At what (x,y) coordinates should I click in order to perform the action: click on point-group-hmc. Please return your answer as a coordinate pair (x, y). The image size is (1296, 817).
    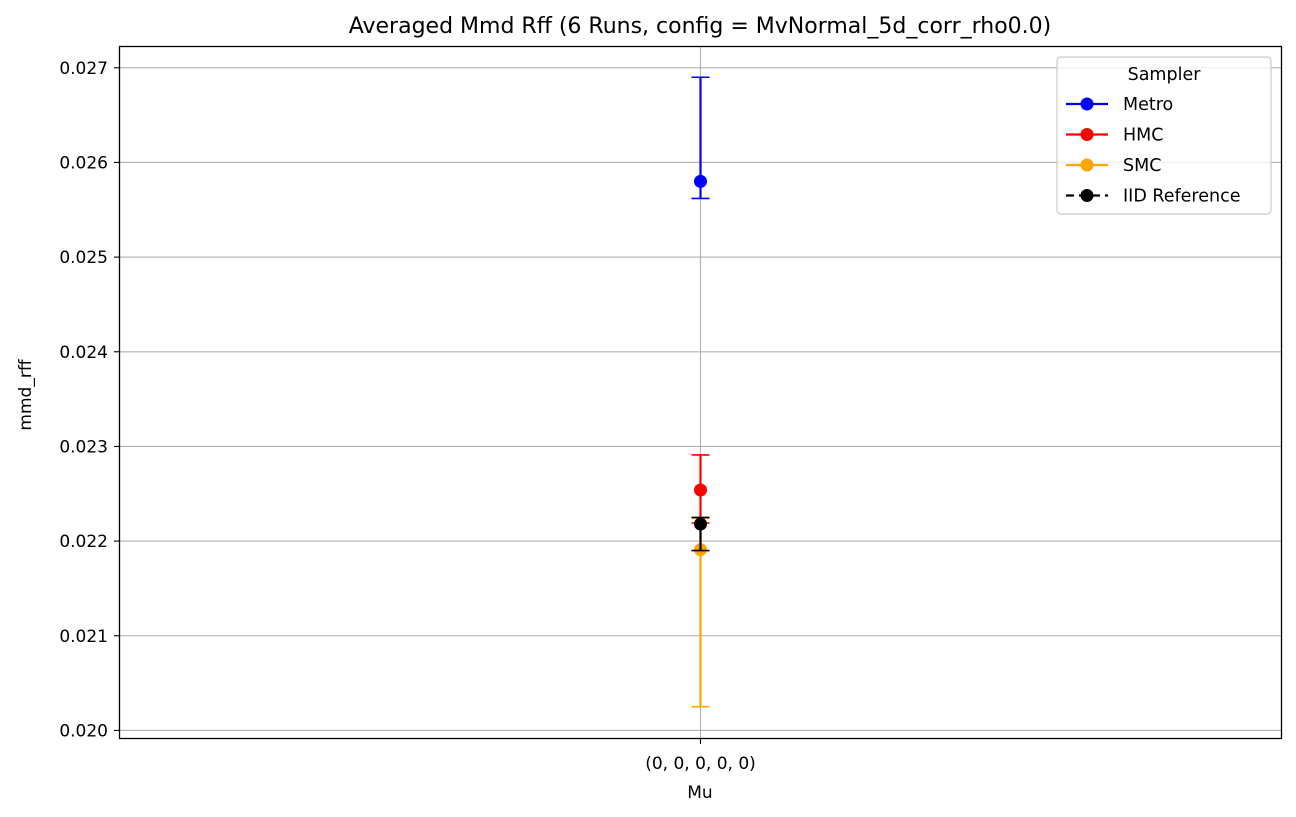
    Looking at the image, I should click on (700, 489).